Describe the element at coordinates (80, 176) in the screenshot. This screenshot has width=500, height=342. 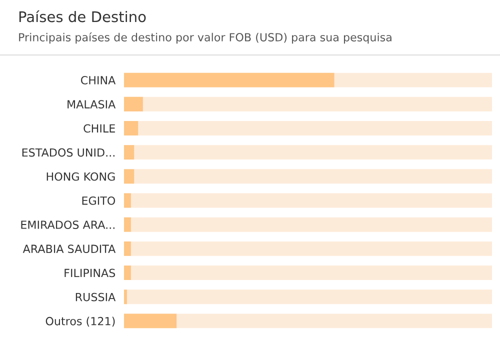
I see `y-tick-label: HONG KONG` at that location.